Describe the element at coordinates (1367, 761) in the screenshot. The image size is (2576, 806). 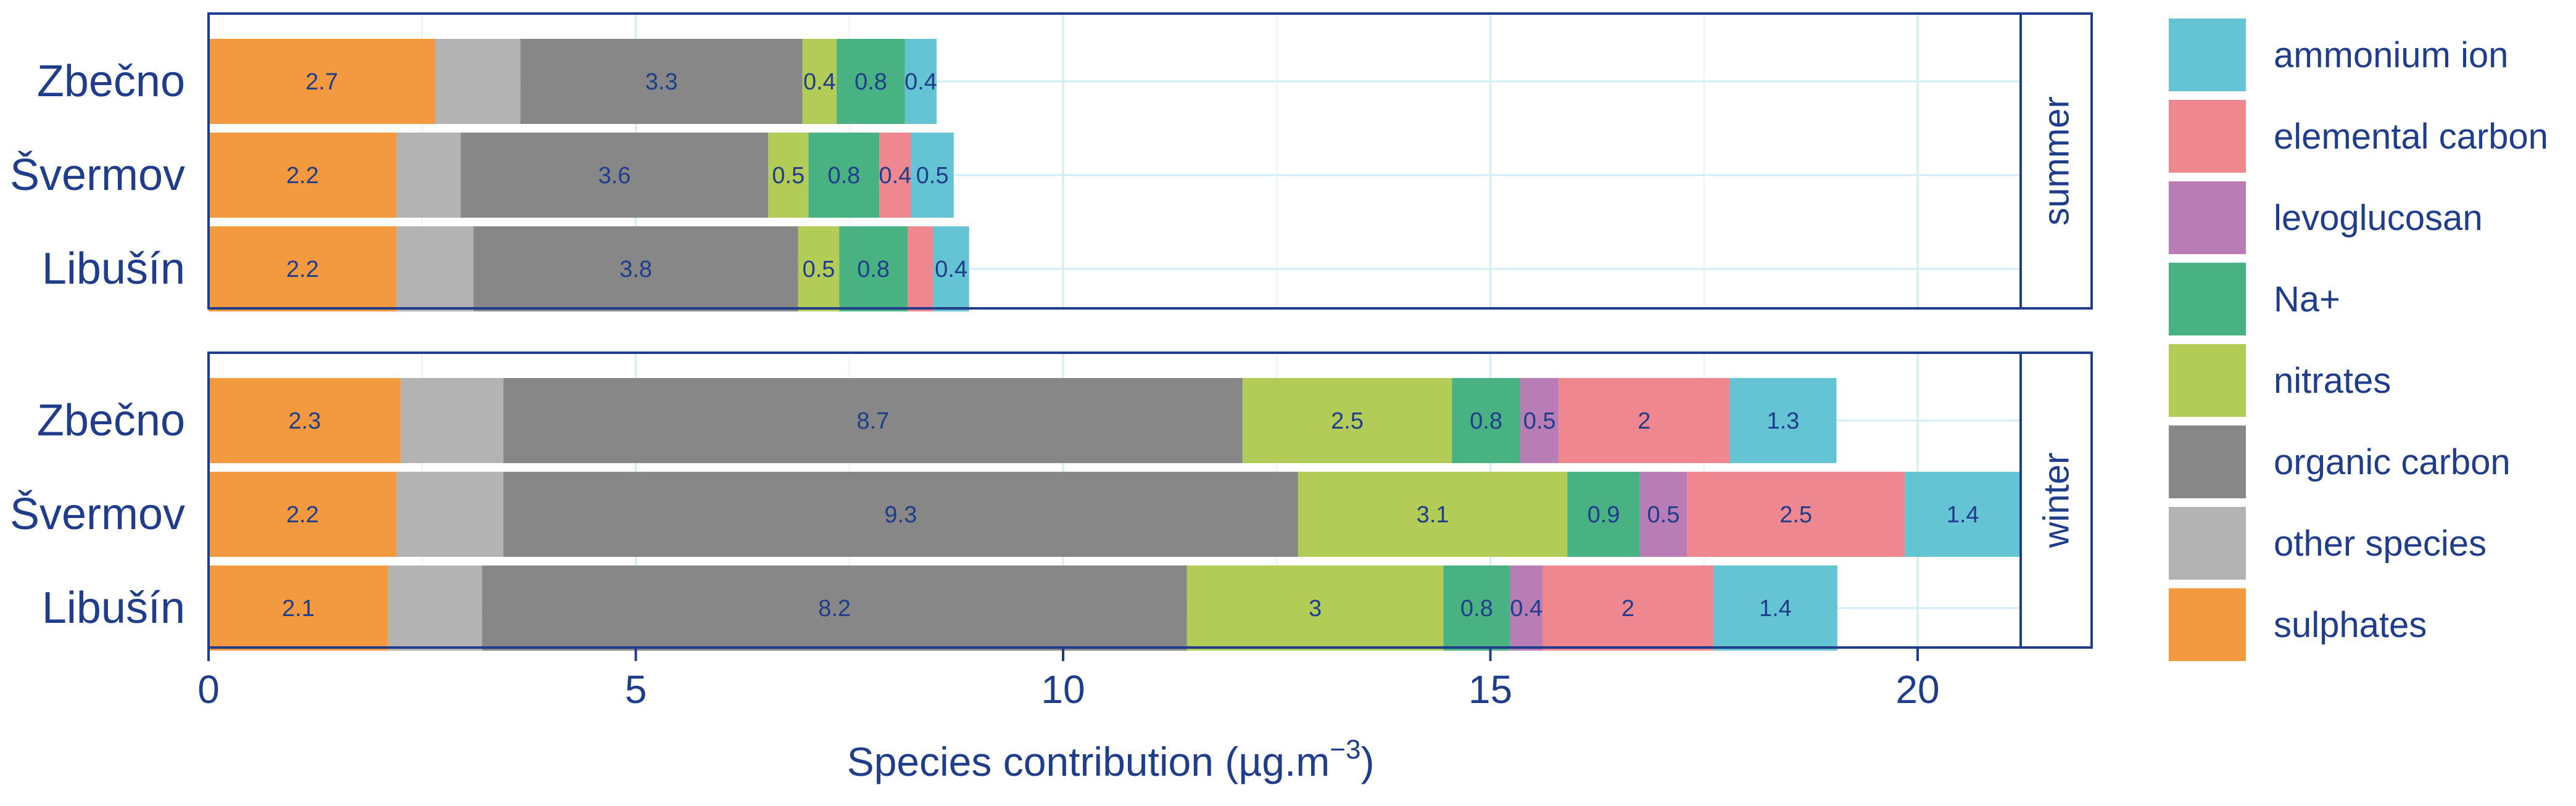
I see `x-axis-title-close: )` at that location.